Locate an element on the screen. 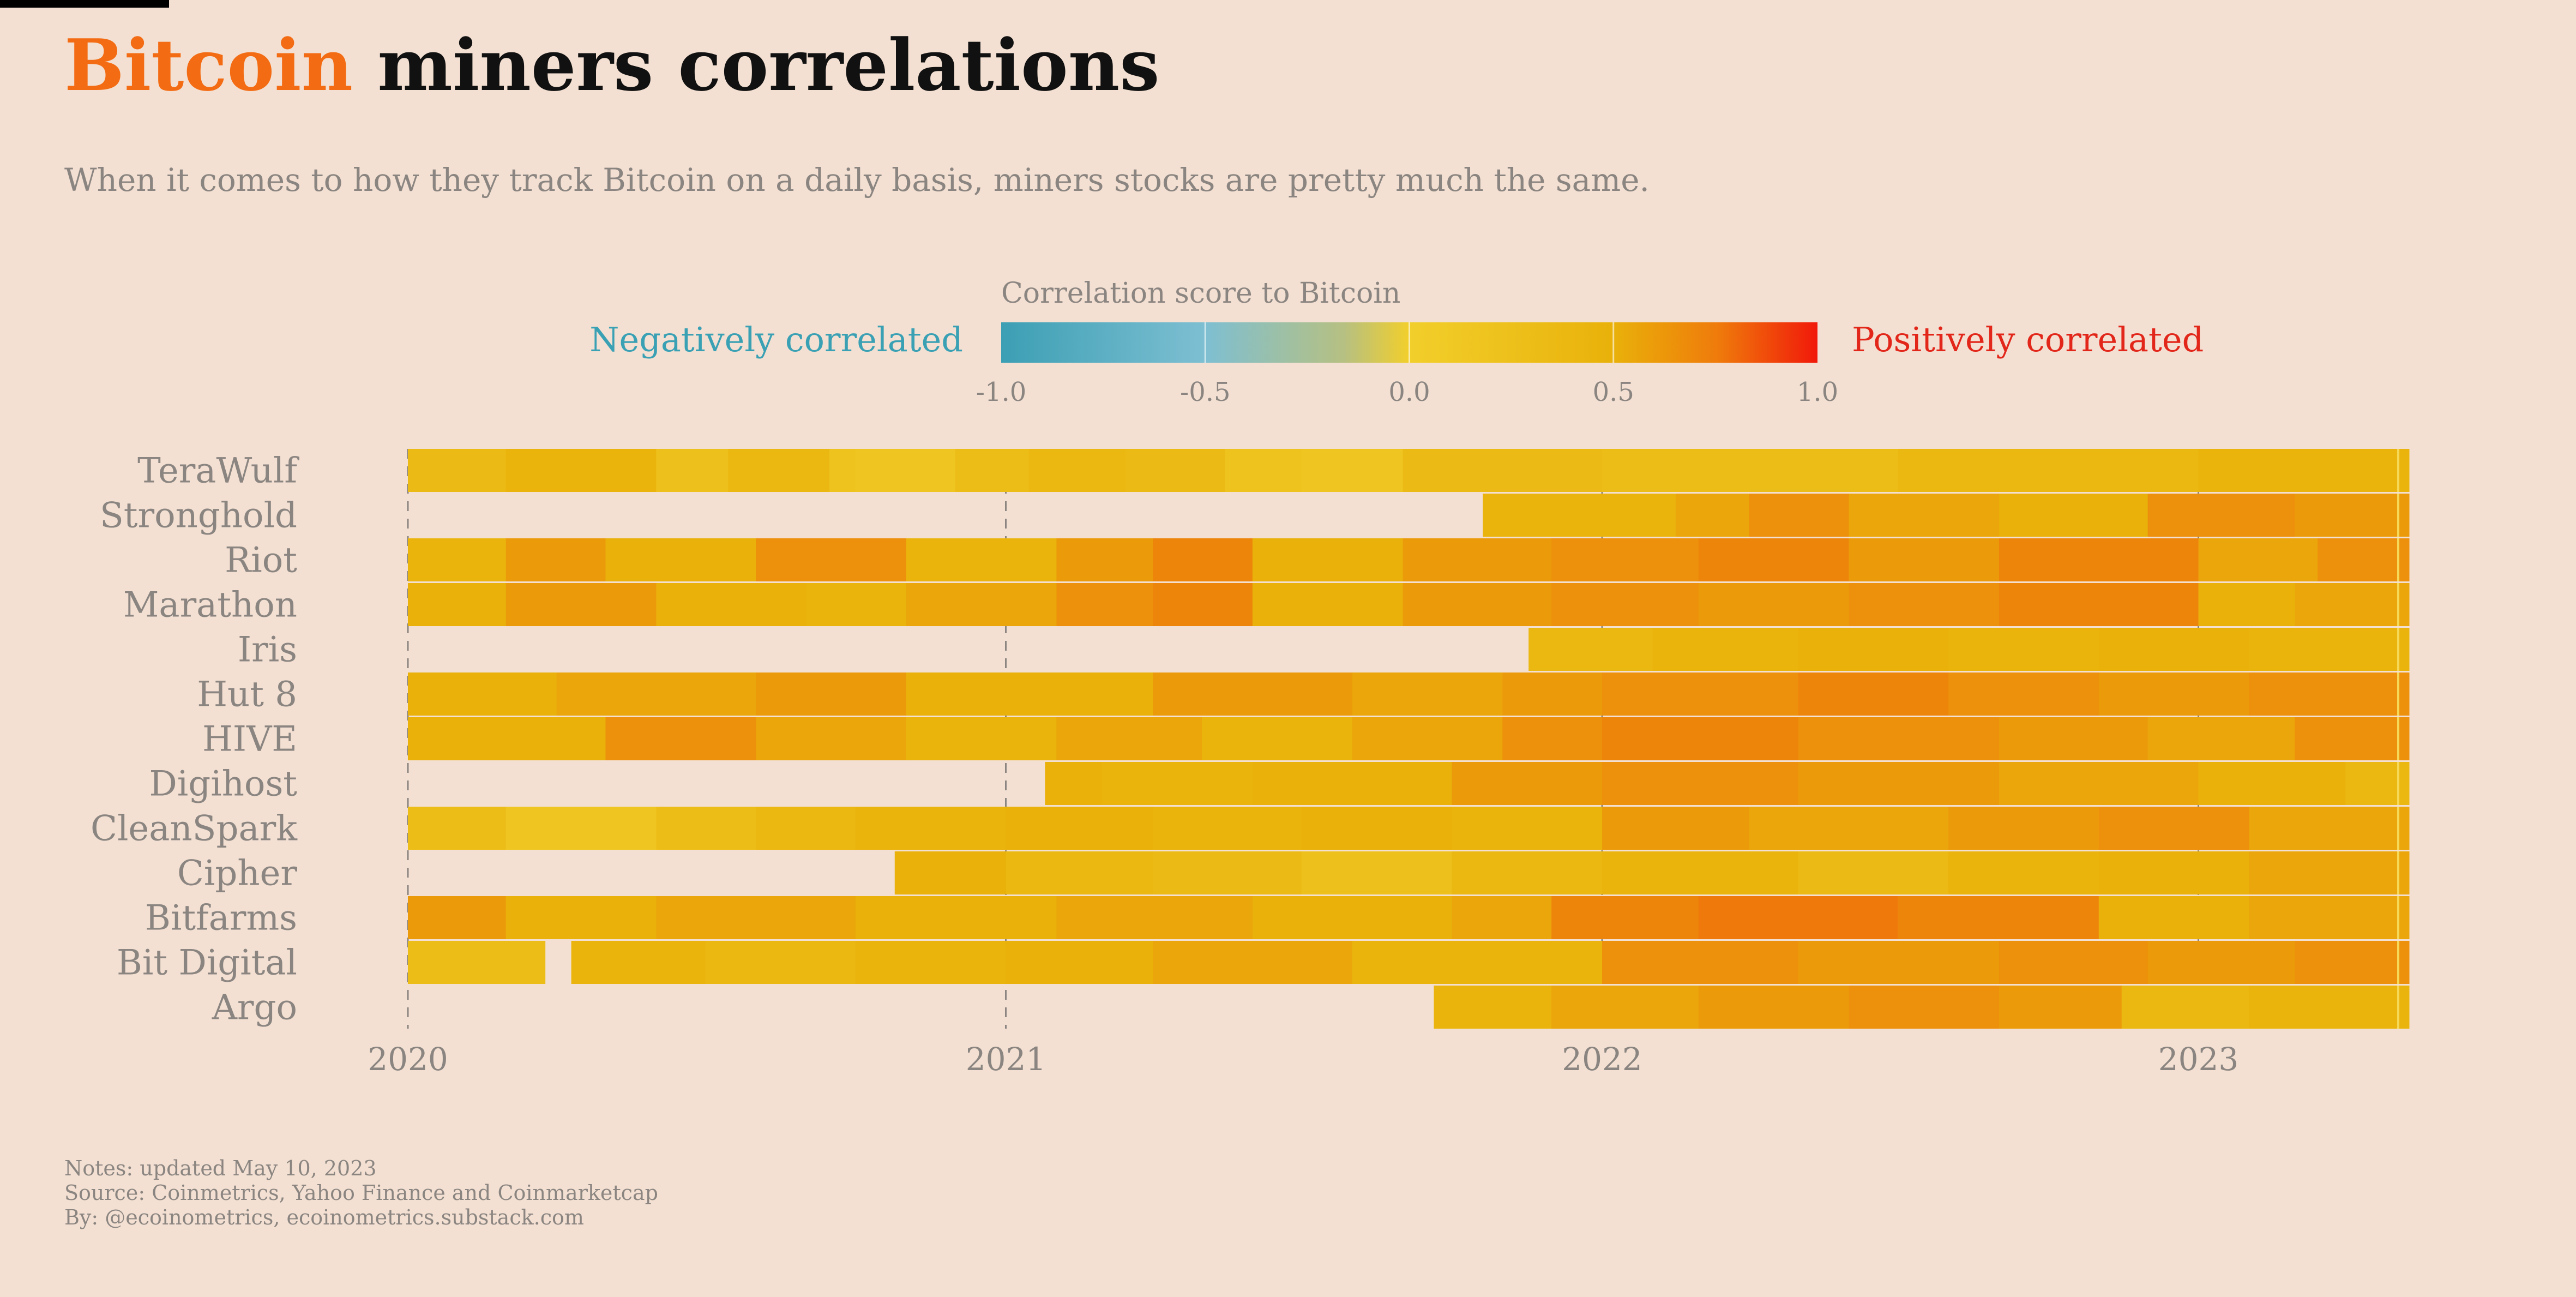 The width and height of the screenshot is (2576, 1297). row-label: TeraWulf is located at coordinates (218, 471).